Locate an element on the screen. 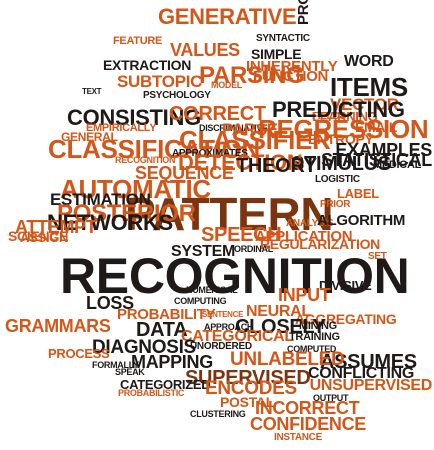  word-input: INPUT is located at coordinates (304, 295).